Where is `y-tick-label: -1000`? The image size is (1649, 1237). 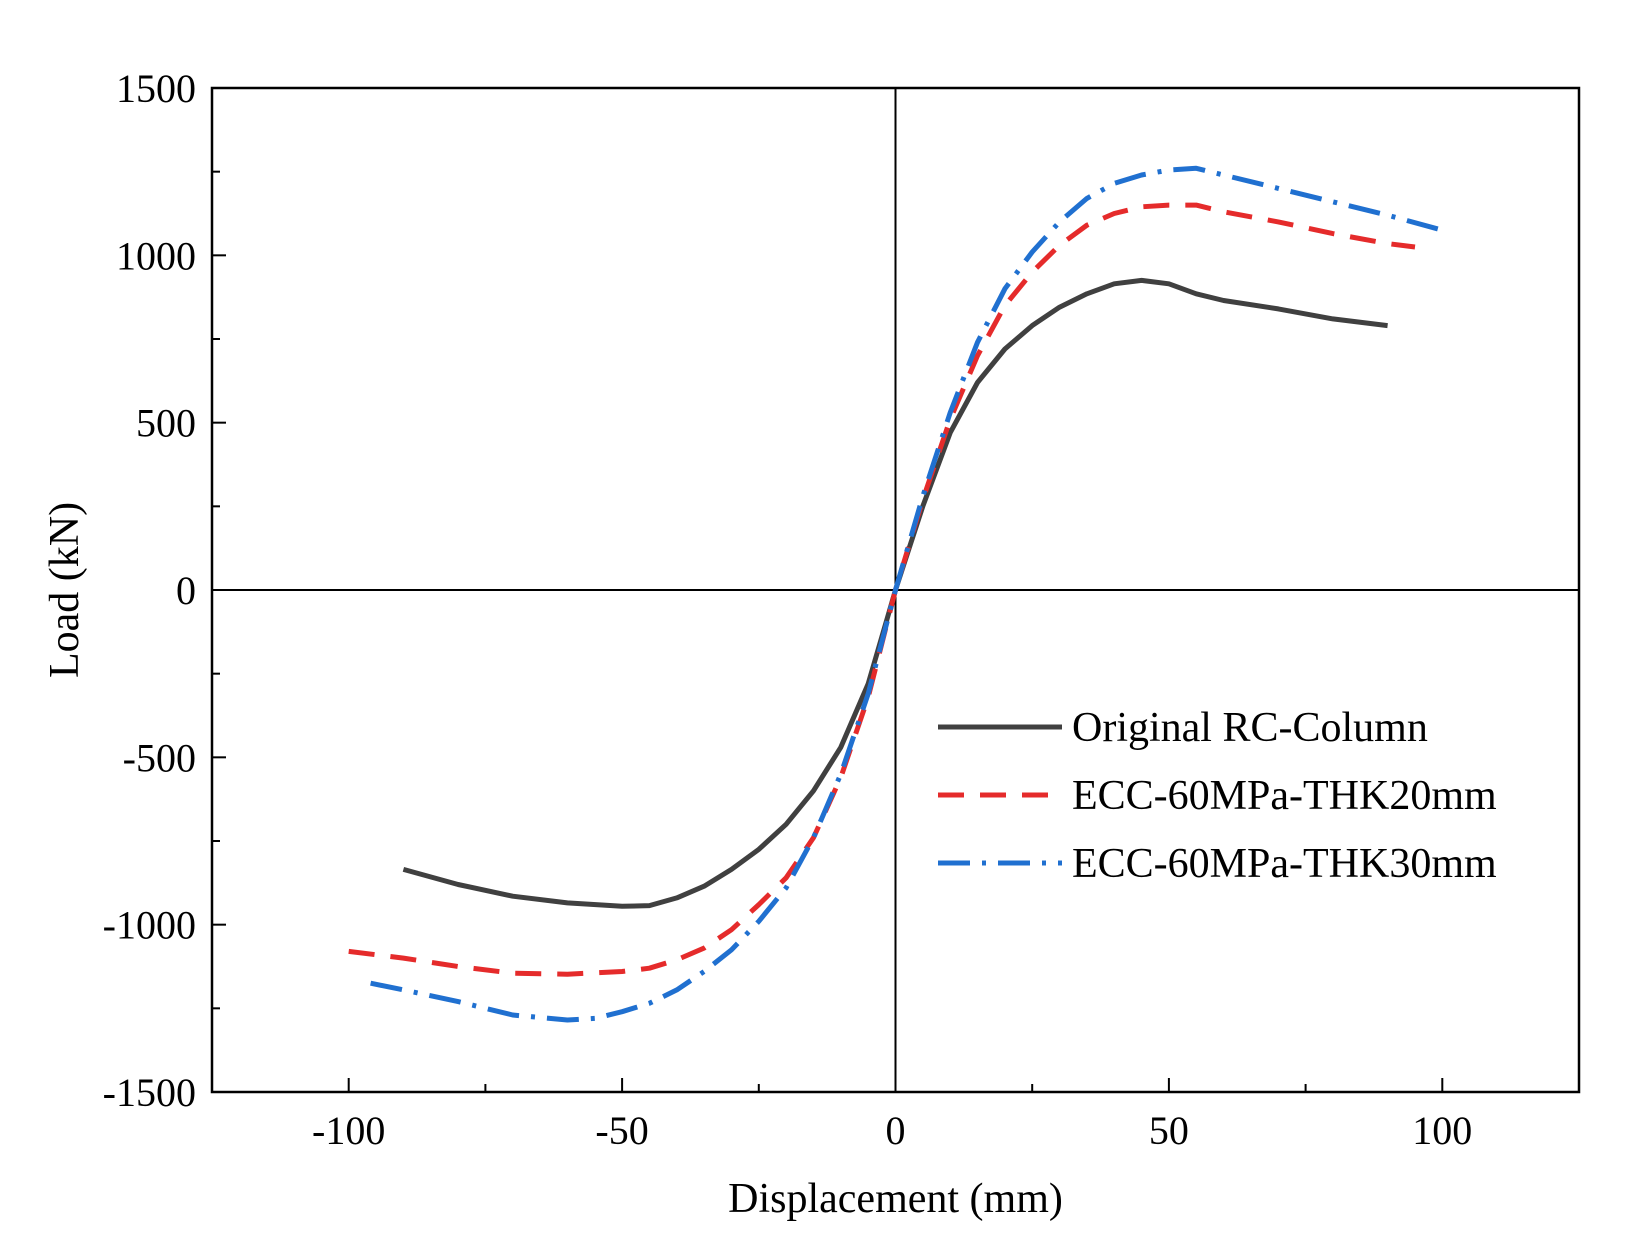
y-tick-label: -1000 is located at coordinates (149, 925).